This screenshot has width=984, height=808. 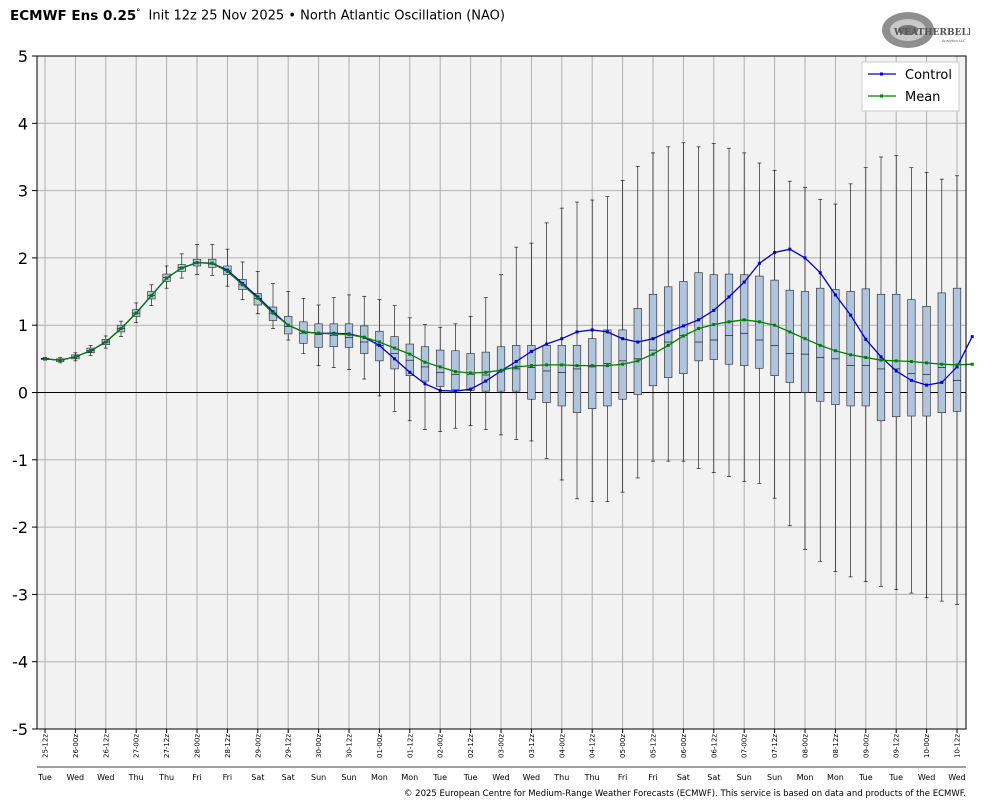 I want to click on x-run-label: 10-12z, so click(x=958, y=746).